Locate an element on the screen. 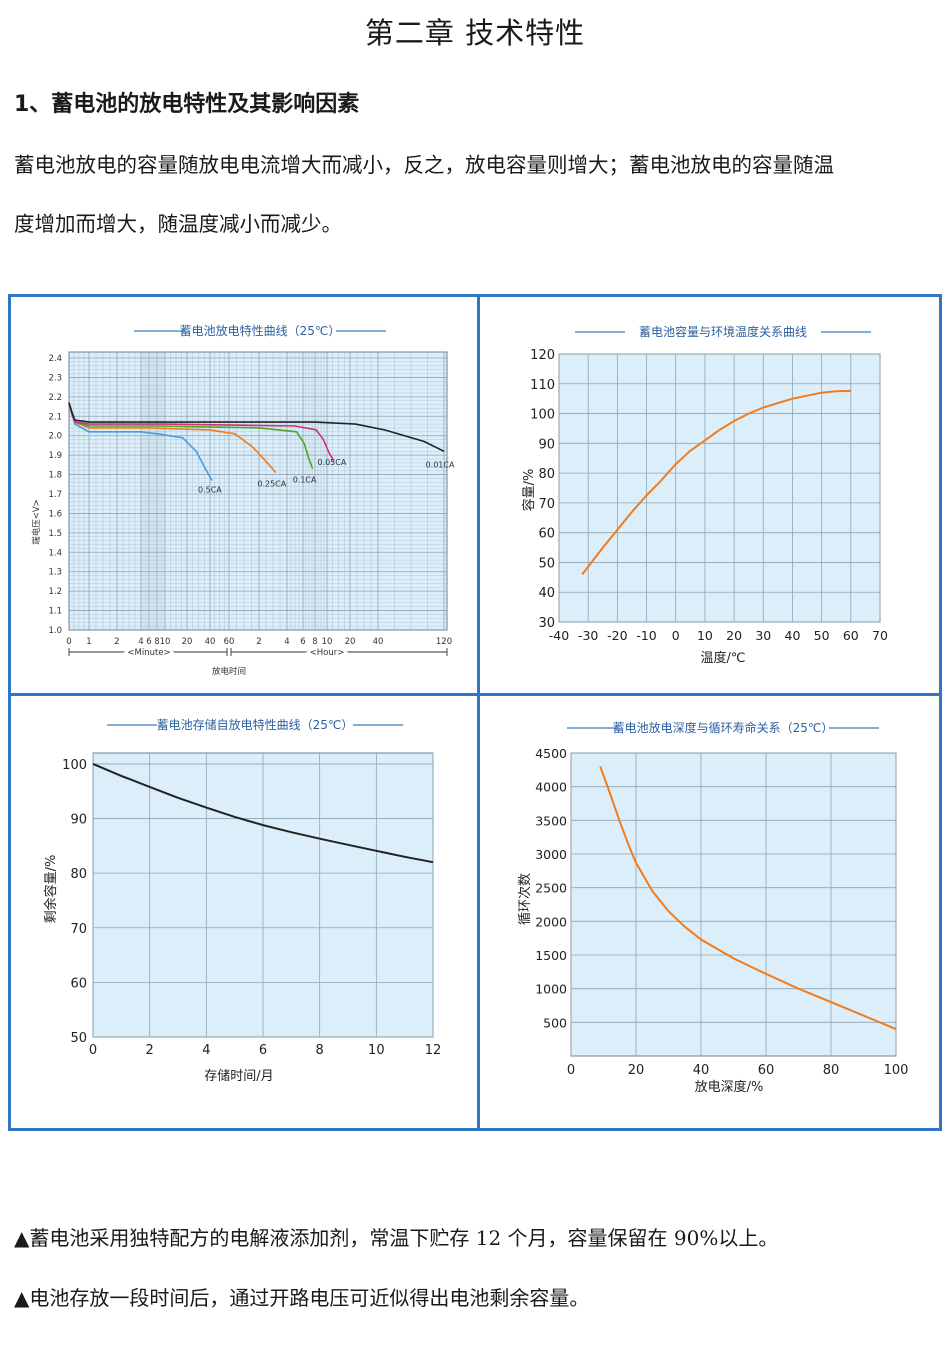  y-tick-label: 3500 is located at coordinates (551, 820).